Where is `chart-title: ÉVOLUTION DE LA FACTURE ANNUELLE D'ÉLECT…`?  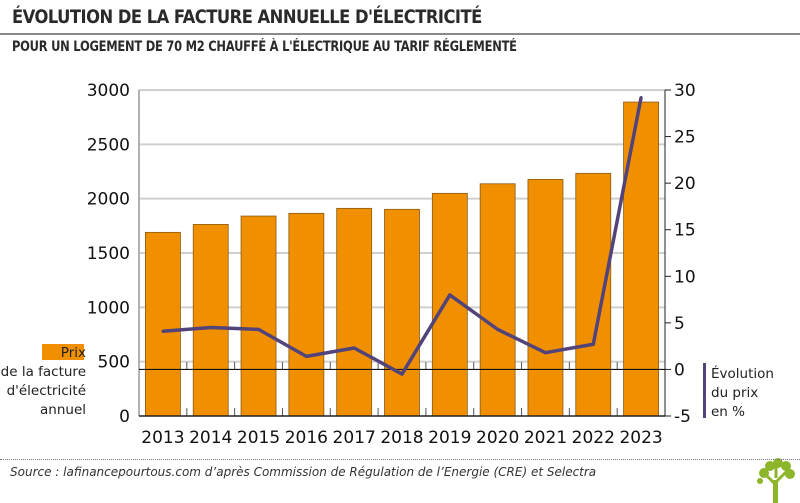
chart-title: ÉVOLUTION DE LA FACTURE ANNUELLE D'ÉLECT… is located at coordinates (247, 17).